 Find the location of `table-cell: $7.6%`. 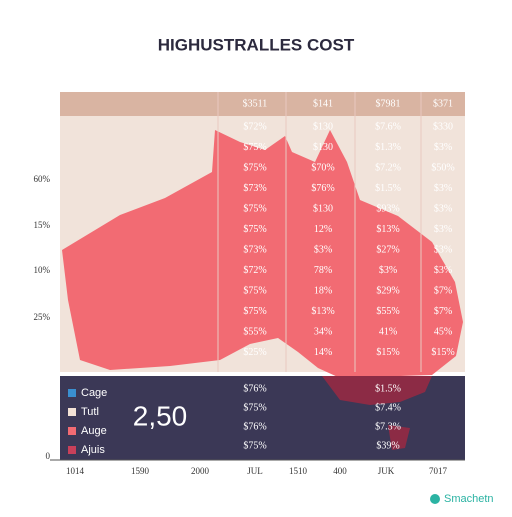

table-cell: $7.6% is located at coordinates (388, 126).